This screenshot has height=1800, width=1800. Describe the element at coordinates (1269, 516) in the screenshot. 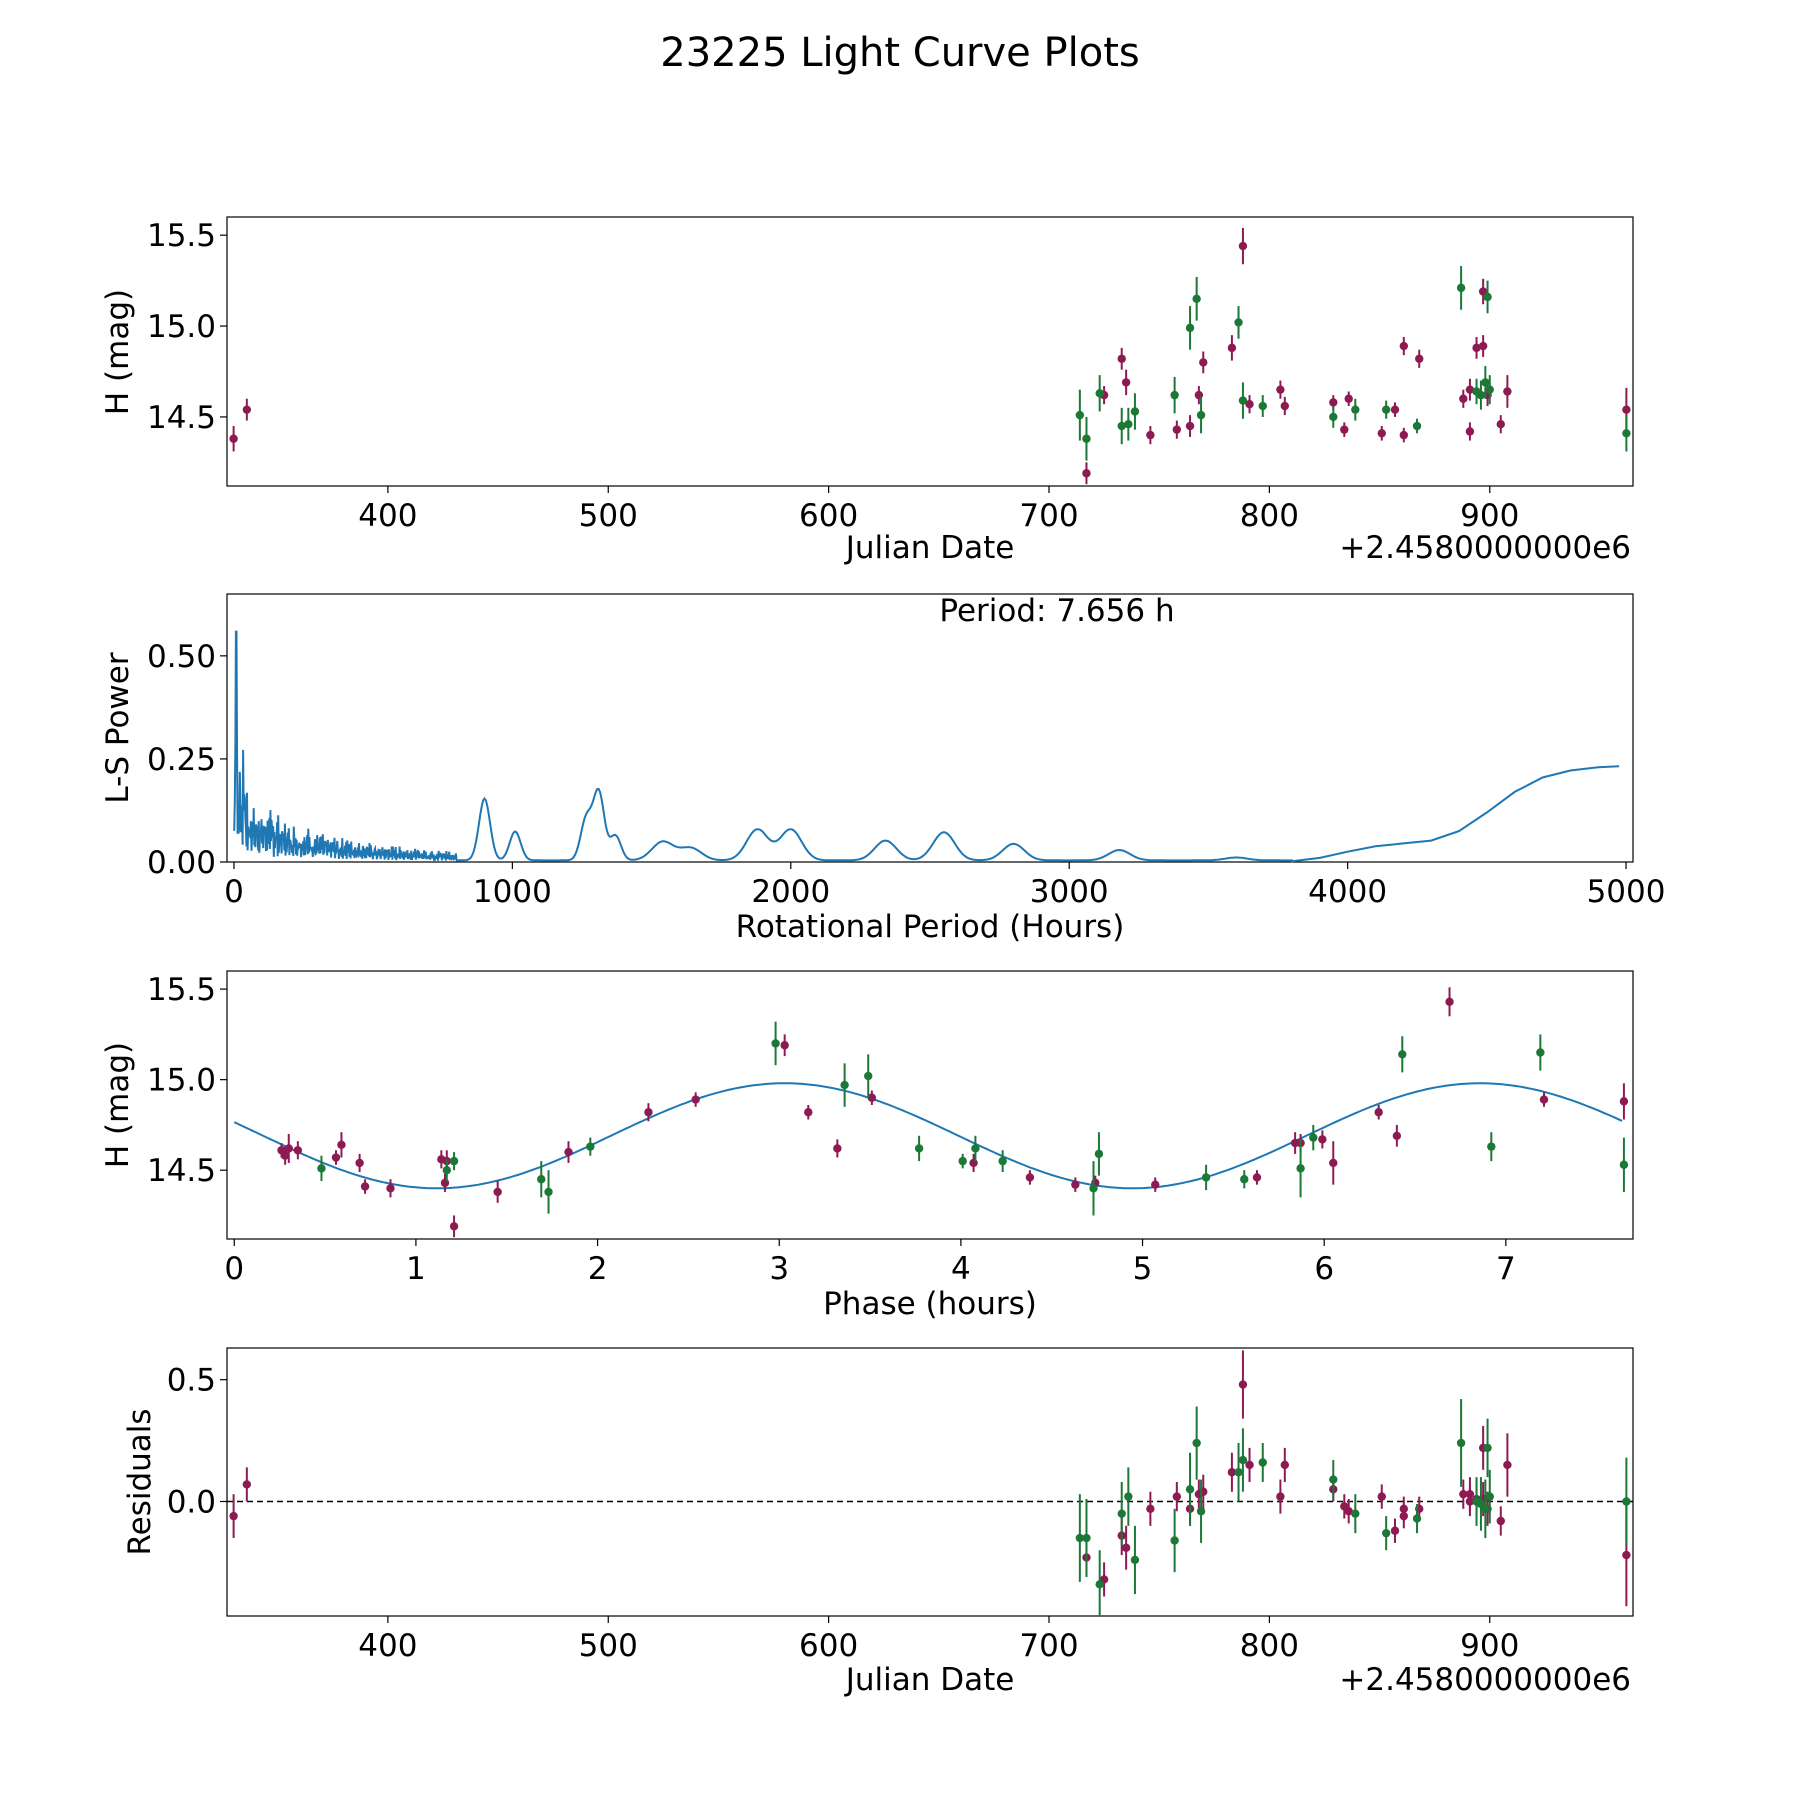

I see `x-tick-label: 800` at that location.